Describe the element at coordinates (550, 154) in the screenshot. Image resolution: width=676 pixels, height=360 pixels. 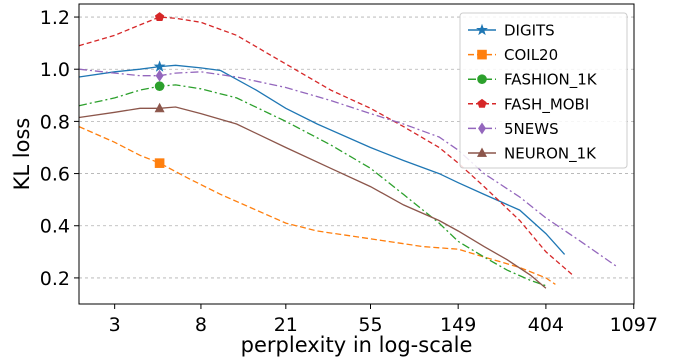
I see `legend-label: NEURON_1K` at that location.